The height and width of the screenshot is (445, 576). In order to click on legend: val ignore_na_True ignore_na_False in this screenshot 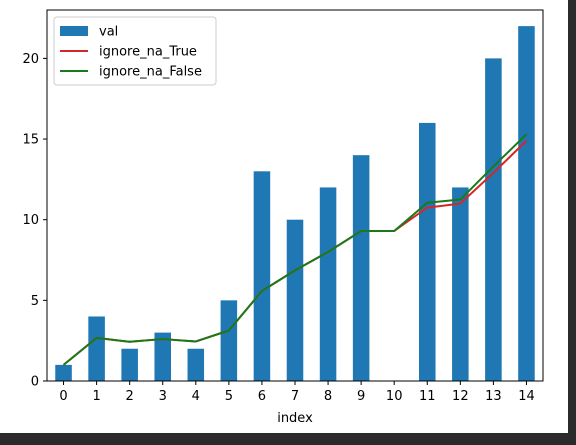, I will do `click(135, 51)`.